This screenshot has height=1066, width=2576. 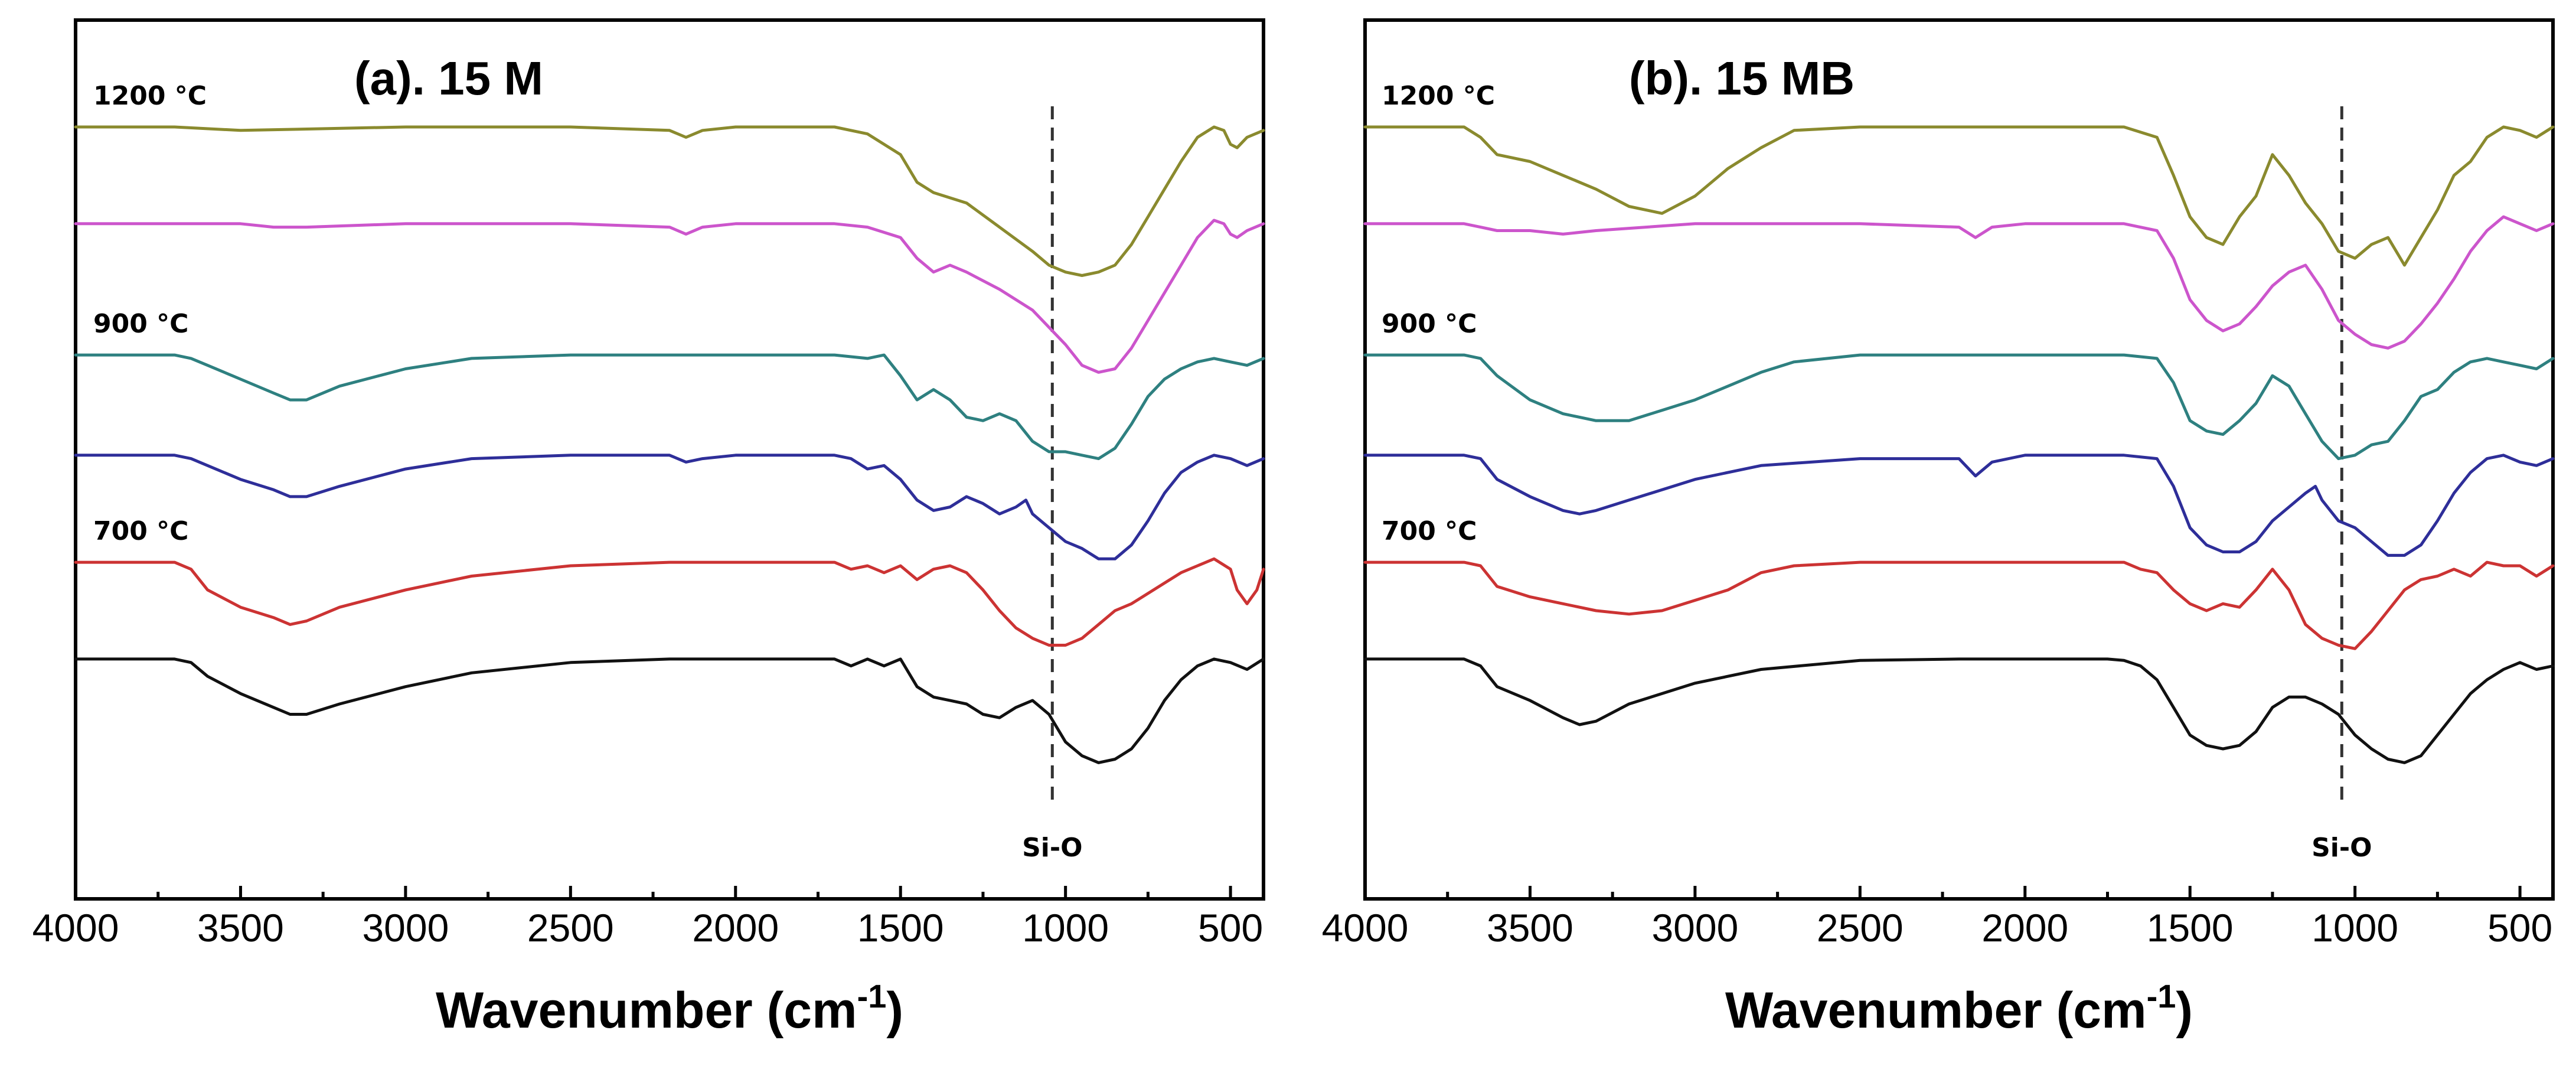 What do you see at coordinates (1742, 78) in the screenshot?
I see `panel-title: (b). 15 MB` at bounding box center [1742, 78].